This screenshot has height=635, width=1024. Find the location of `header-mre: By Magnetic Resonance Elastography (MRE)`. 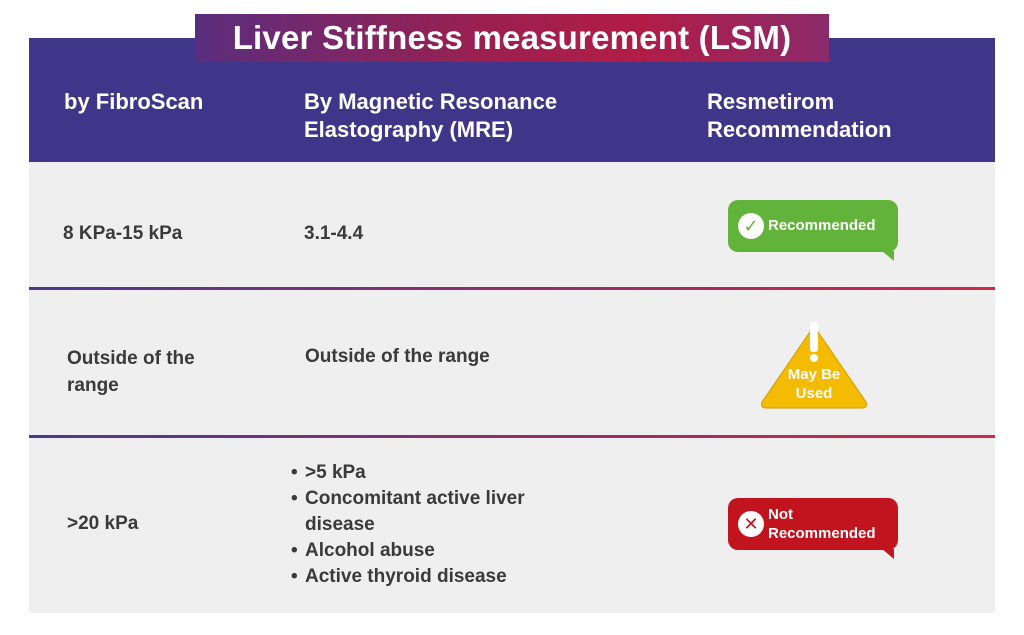

header-mre: By Magnetic Resonance Elastography (MRE) is located at coordinates (431, 115).